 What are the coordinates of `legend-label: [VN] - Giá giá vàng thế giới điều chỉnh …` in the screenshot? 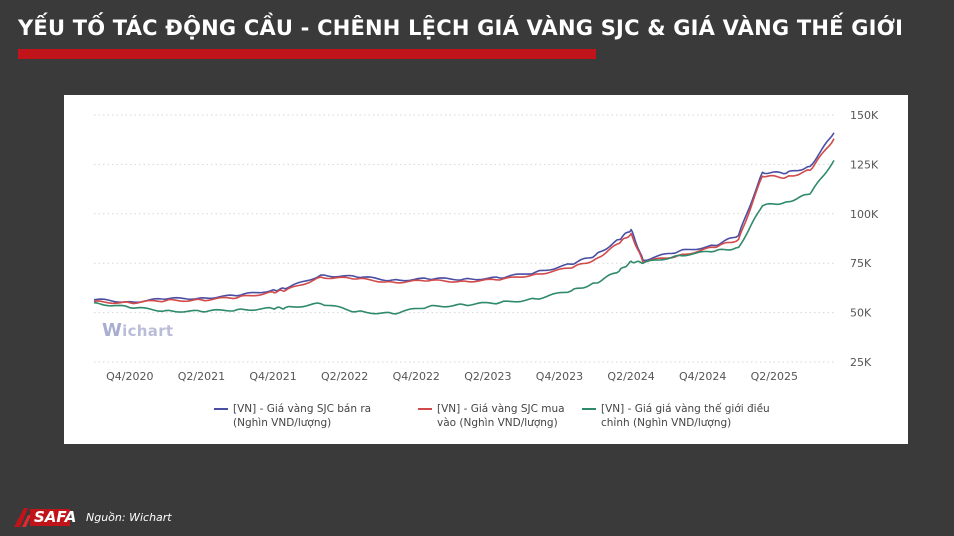 It's located at (685, 416).